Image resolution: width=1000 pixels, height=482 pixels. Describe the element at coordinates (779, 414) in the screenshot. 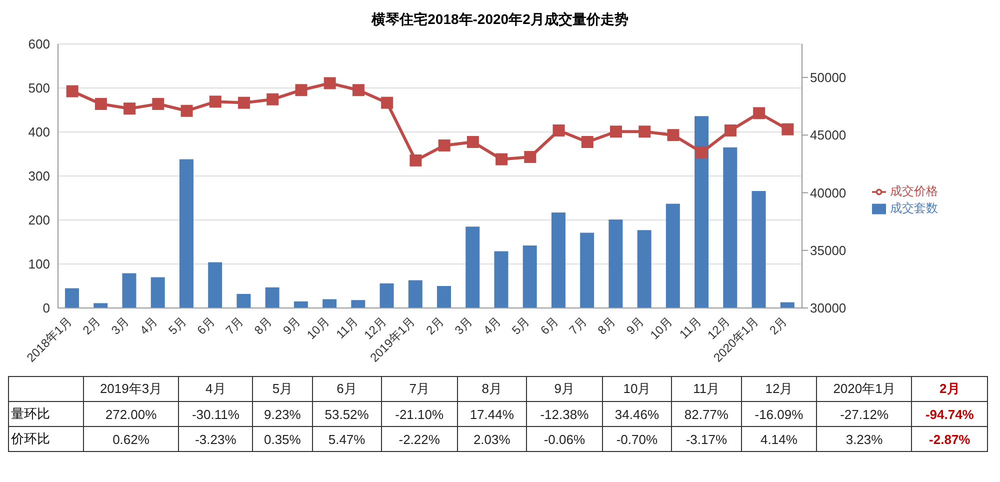

I see `text: -16.09%` at that location.